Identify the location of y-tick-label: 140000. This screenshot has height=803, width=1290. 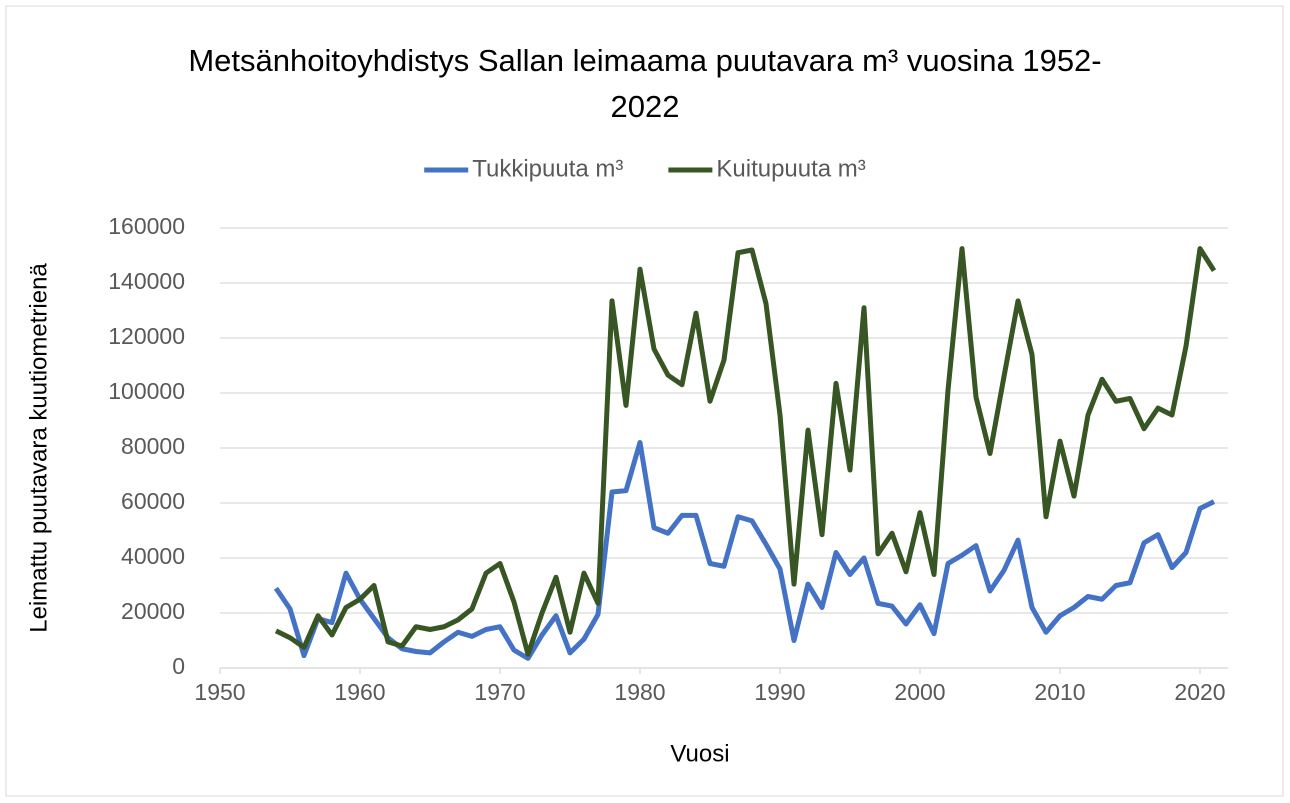
(146, 281).